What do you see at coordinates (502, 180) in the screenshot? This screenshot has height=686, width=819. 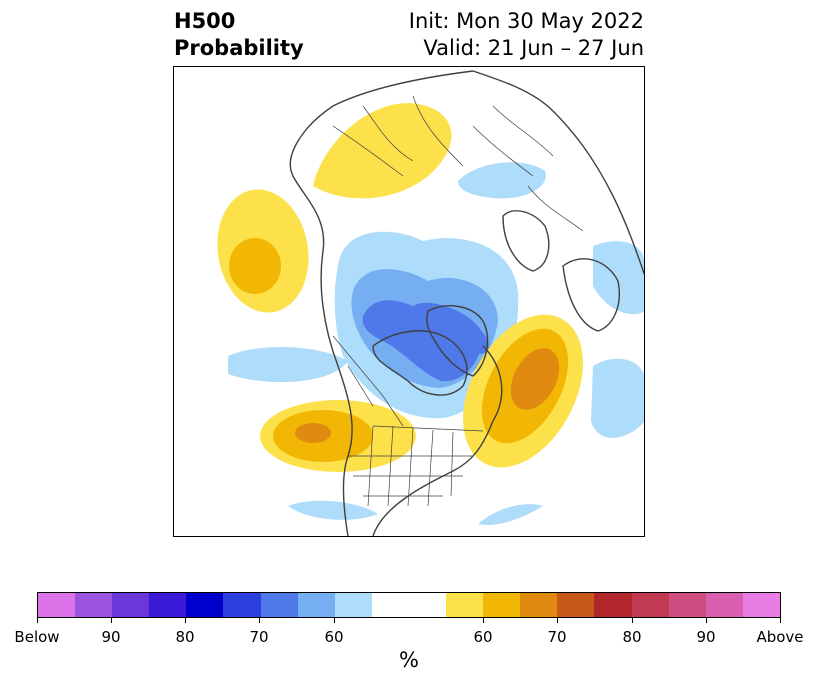 I see `anomaly-scandinavia-below` at bounding box center [502, 180].